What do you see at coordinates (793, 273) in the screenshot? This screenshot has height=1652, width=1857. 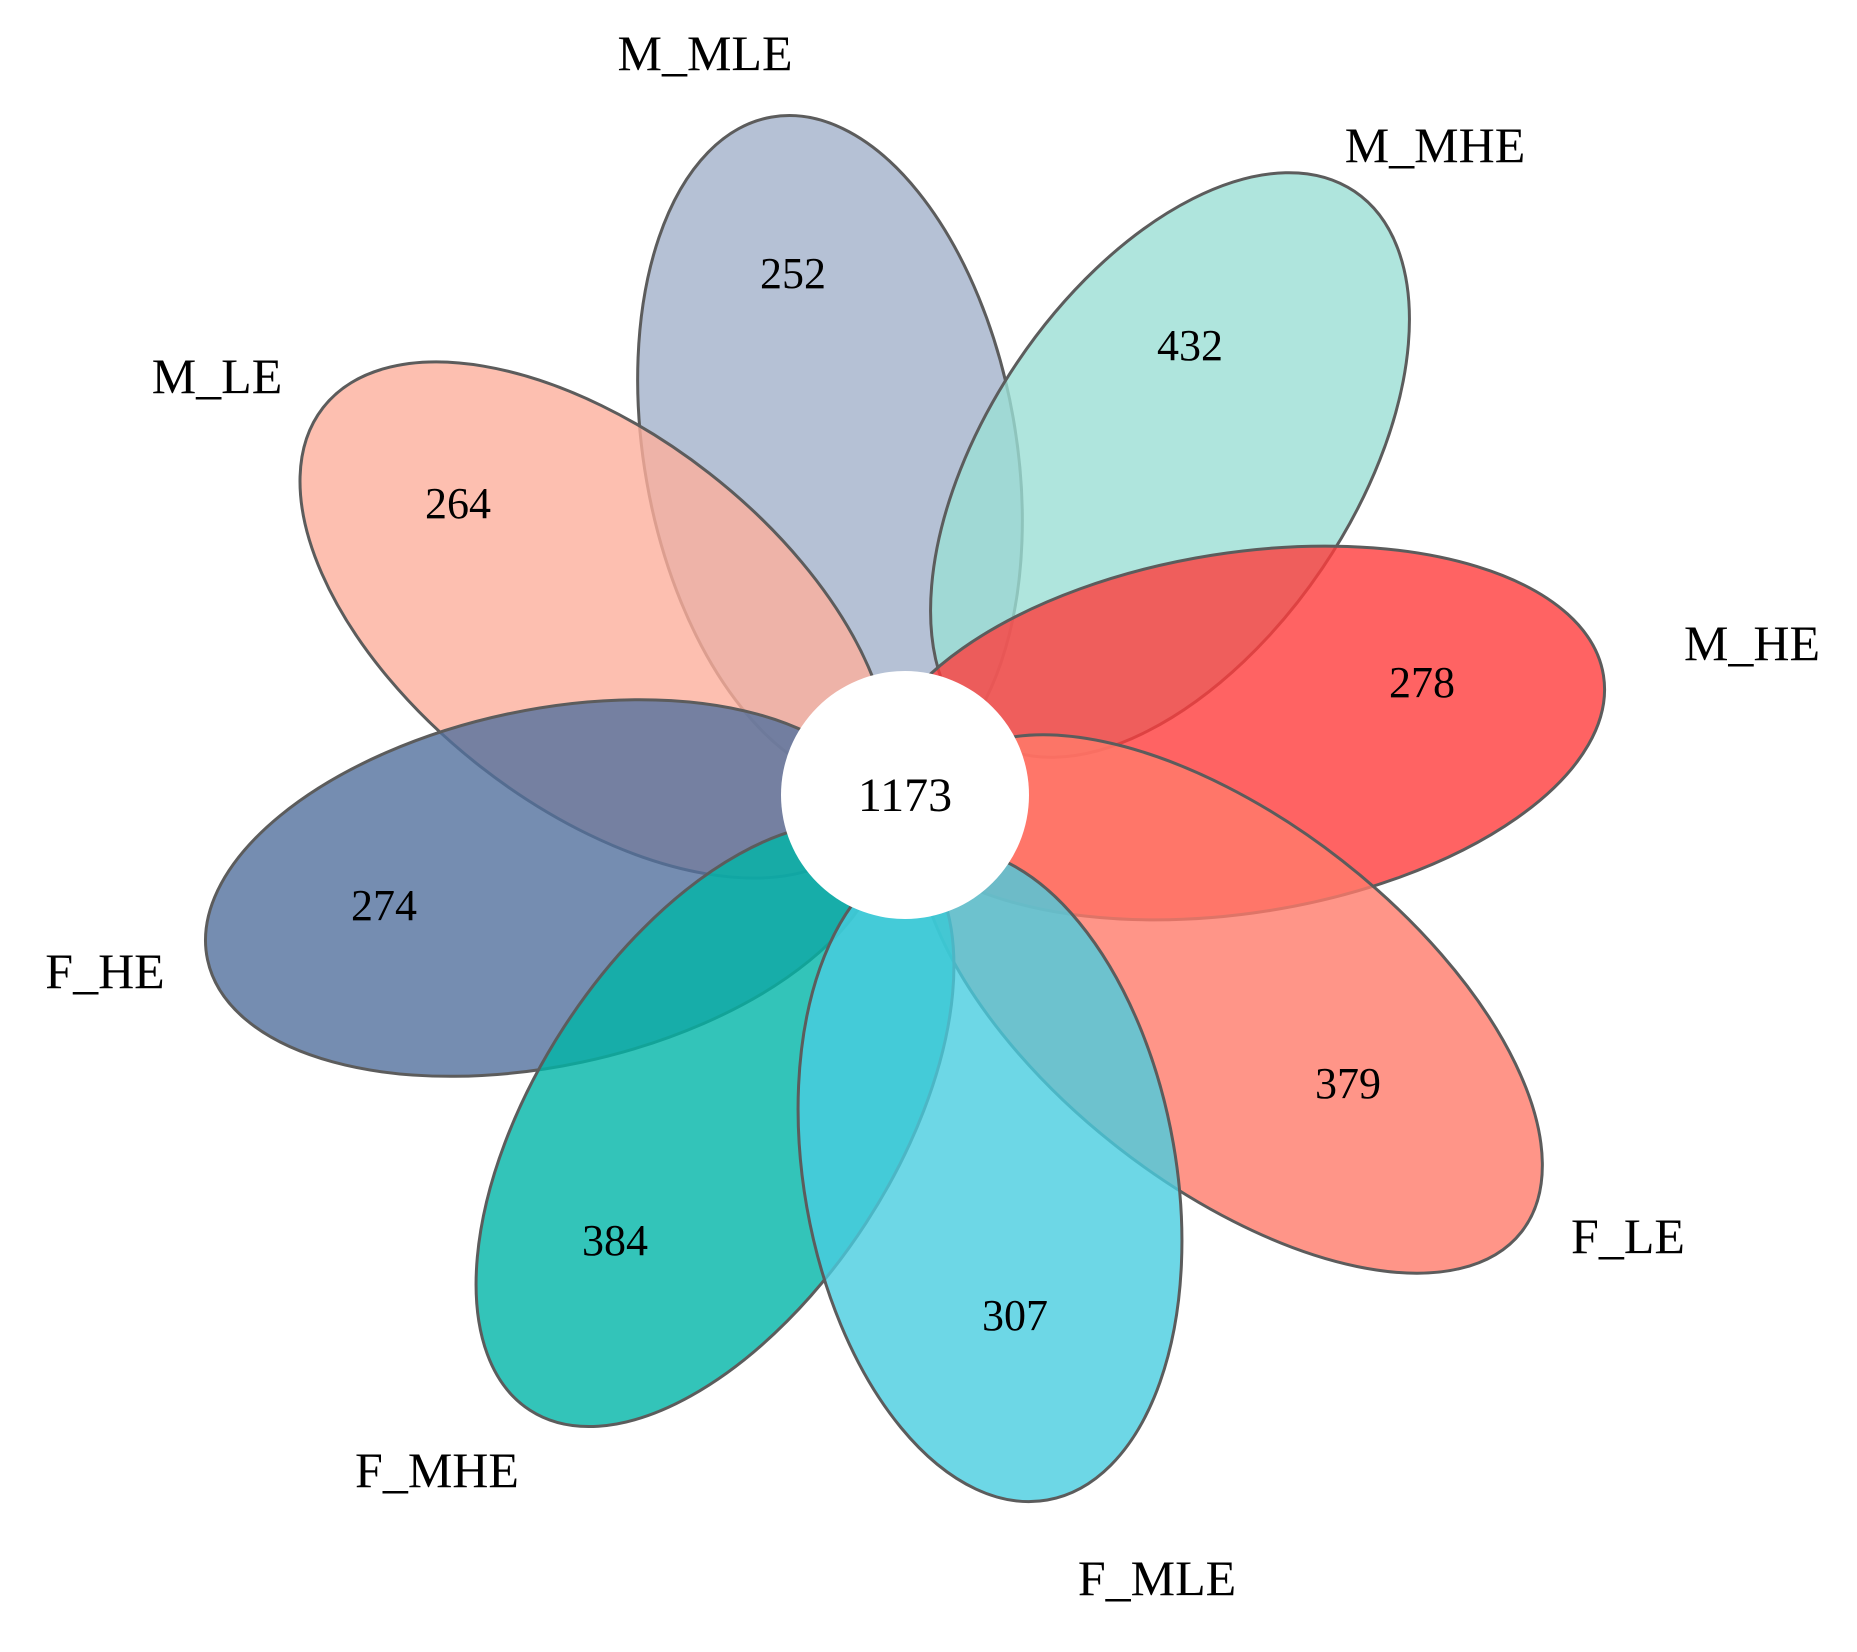 I see `count-m-mle: 252` at bounding box center [793, 273].